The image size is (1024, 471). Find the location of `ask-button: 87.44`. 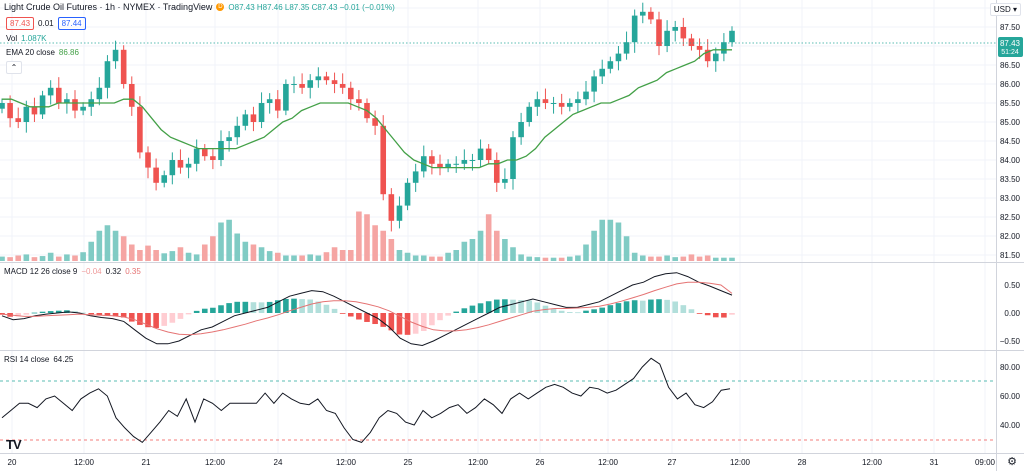

ask-button: 87.44 is located at coordinates (71, 23).